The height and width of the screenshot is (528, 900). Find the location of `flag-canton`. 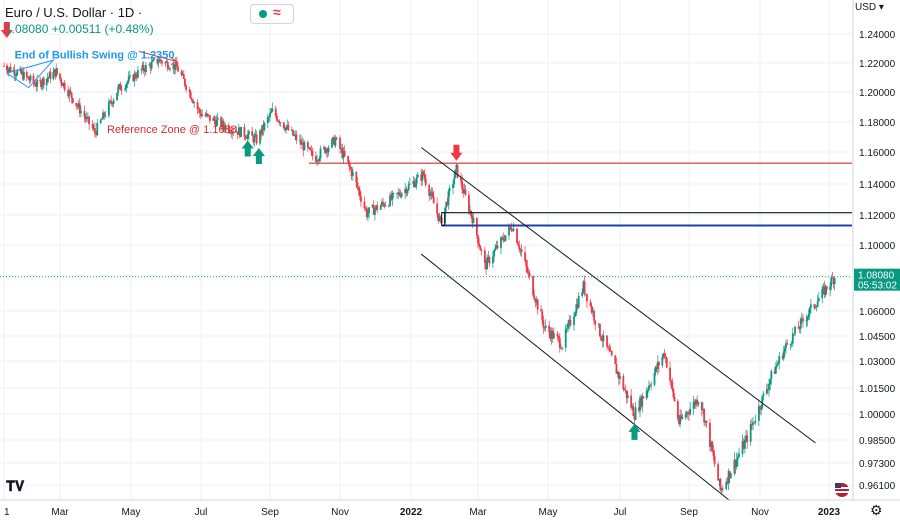

flag-canton is located at coordinates (838, 485).